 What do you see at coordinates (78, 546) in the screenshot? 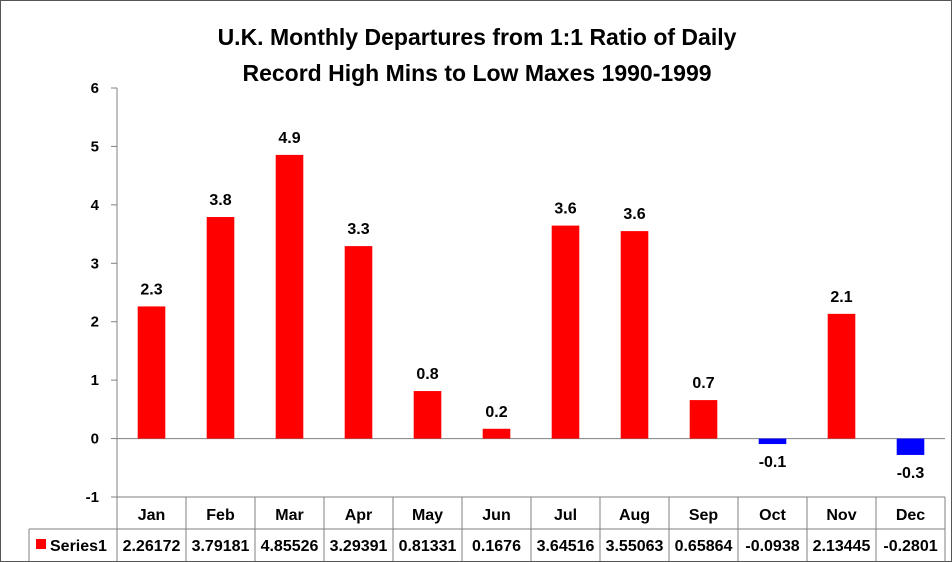
I see `series-name: Series1` at bounding box center [78, 546].